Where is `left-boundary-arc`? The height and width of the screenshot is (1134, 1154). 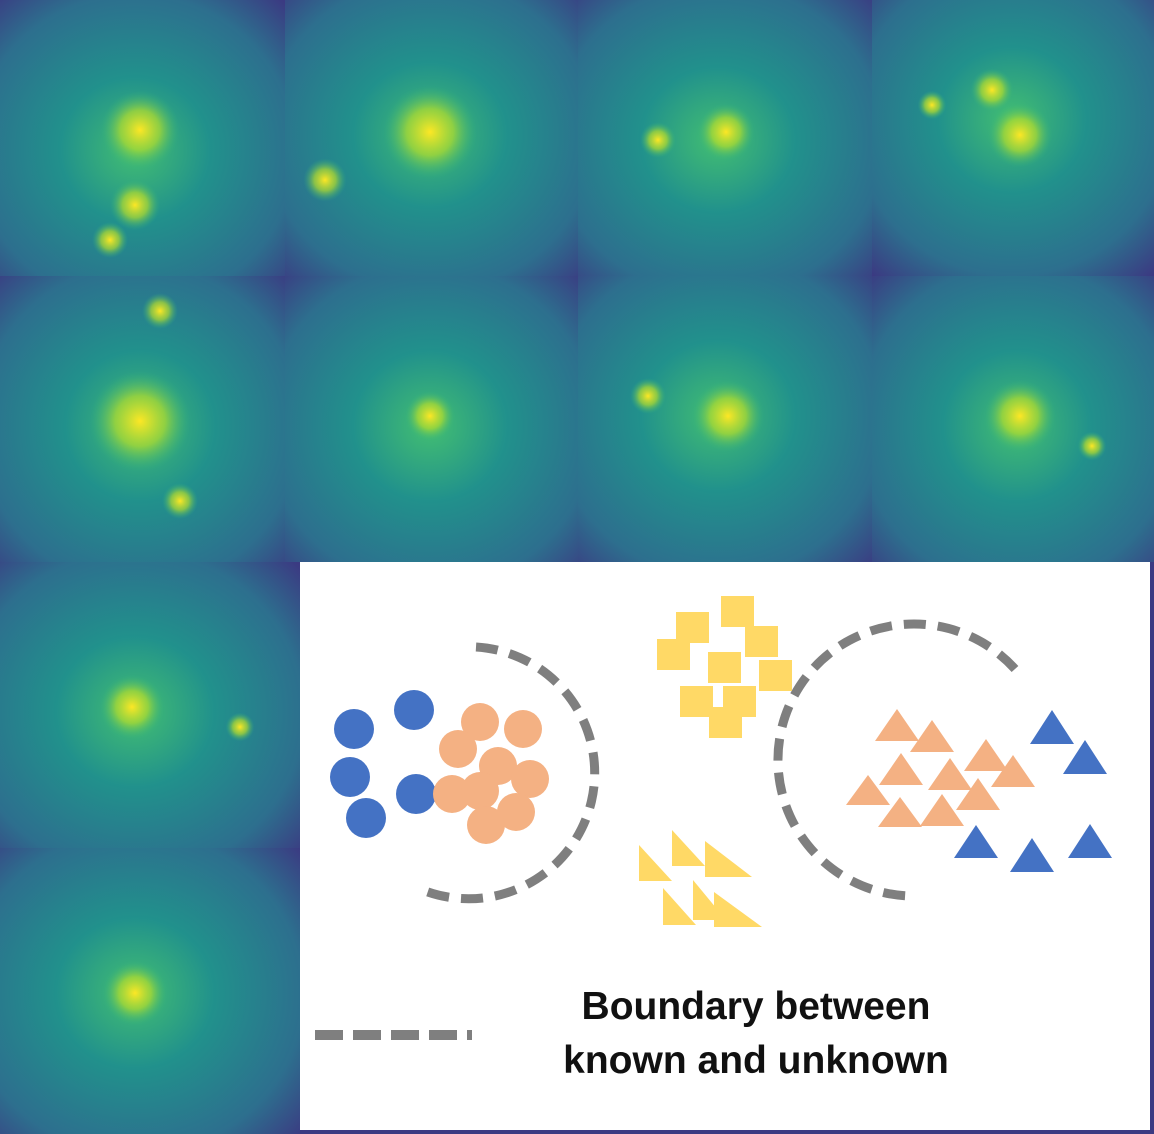 left-boundary-arc is located at coordinates (509, 773).